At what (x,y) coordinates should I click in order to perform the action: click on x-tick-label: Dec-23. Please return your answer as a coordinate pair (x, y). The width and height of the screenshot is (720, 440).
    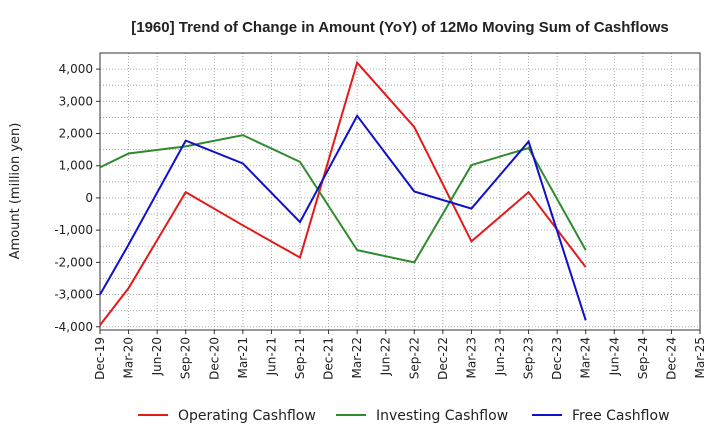
    Looking at the image, I should click on (557, 358).